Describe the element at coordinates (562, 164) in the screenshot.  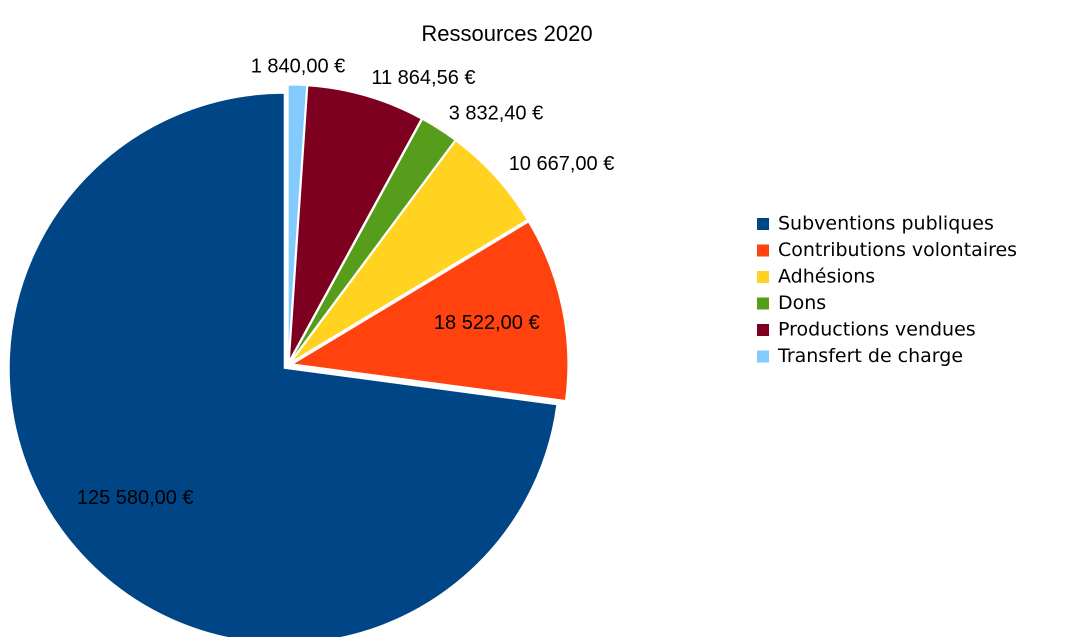
I see `data-label: 10 667,00 €` at that location.